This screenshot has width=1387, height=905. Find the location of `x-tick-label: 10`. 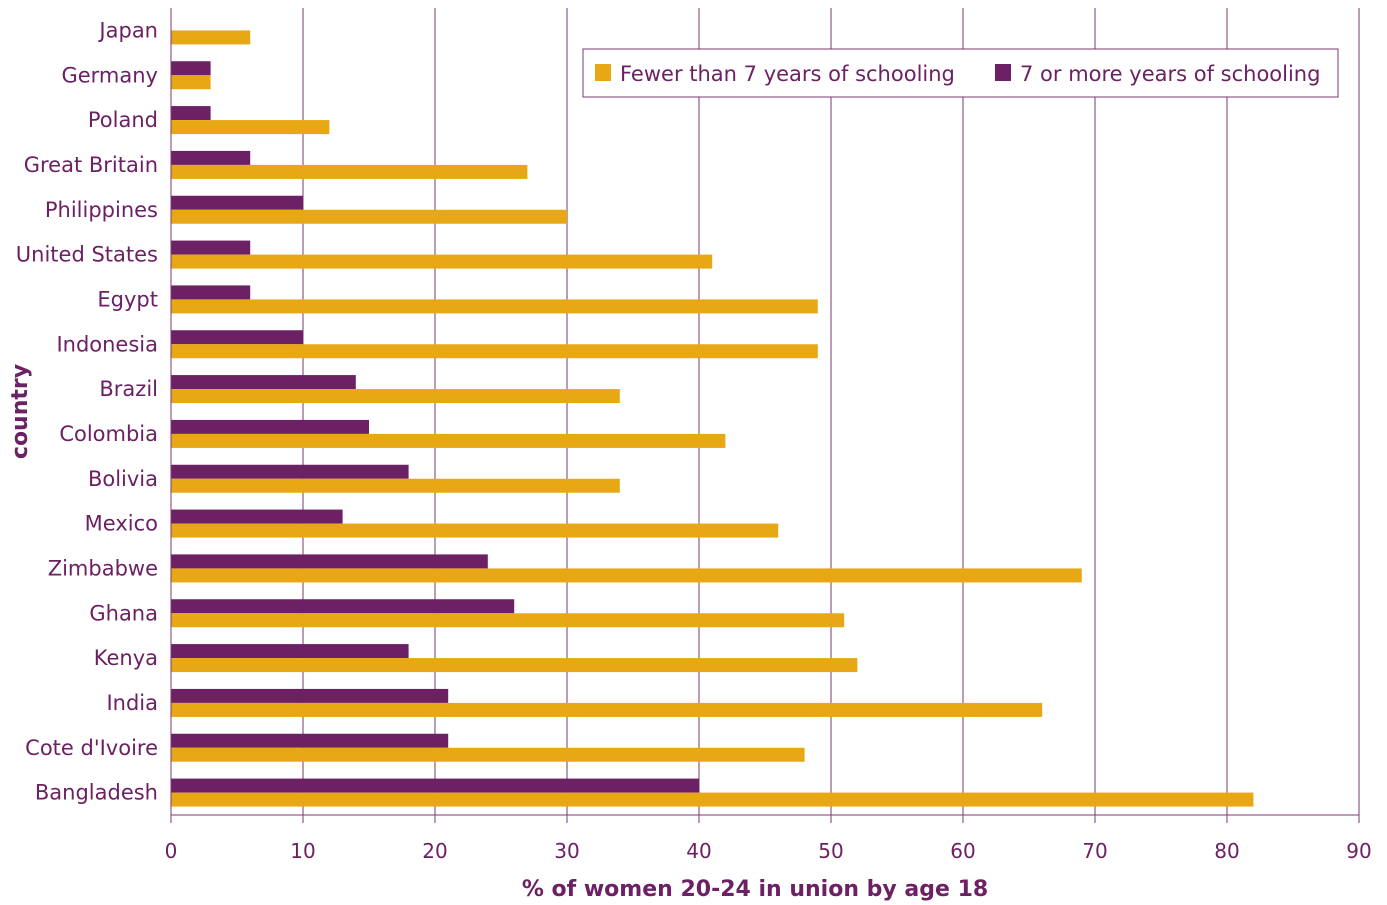

x-tick-label: 10 is located at coordinates (302, 851).